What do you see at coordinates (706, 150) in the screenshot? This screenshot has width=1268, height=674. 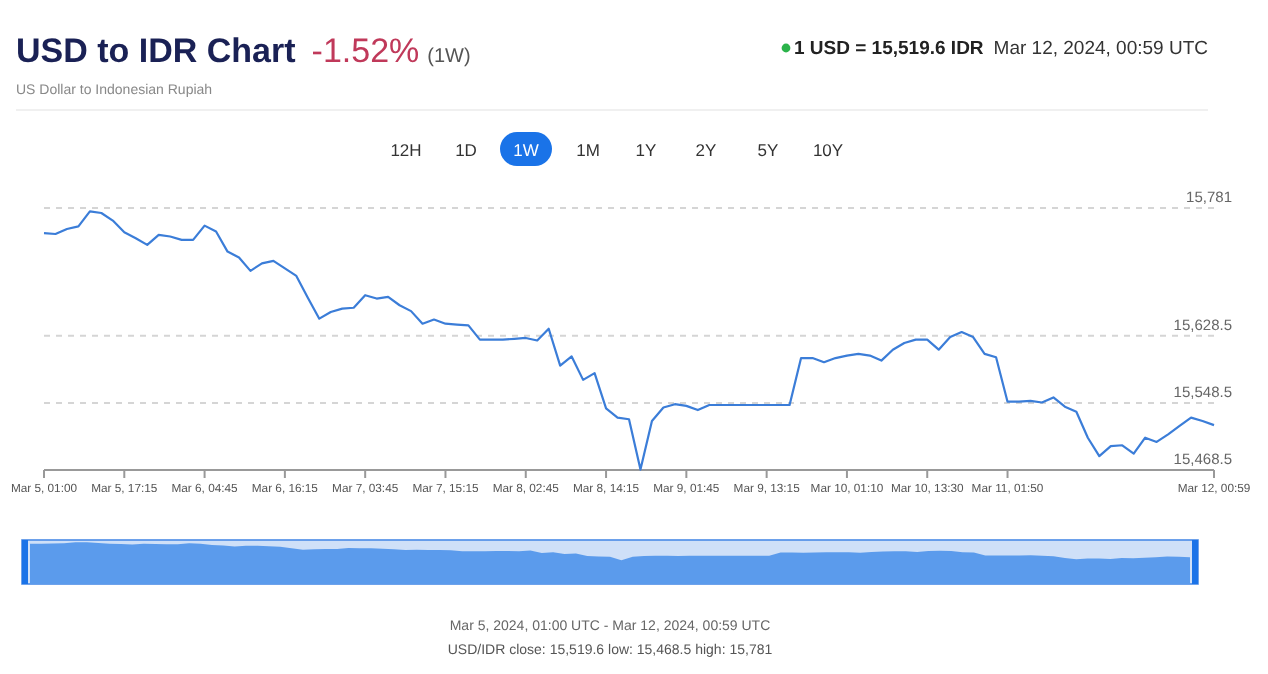 I see `text: 2Y` at bounding box center [706, 150].